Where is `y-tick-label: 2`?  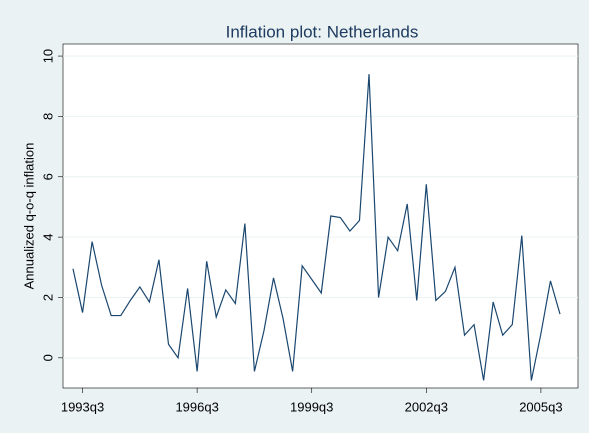 y-tick-label: 2 is located at coordinates (47, 297).